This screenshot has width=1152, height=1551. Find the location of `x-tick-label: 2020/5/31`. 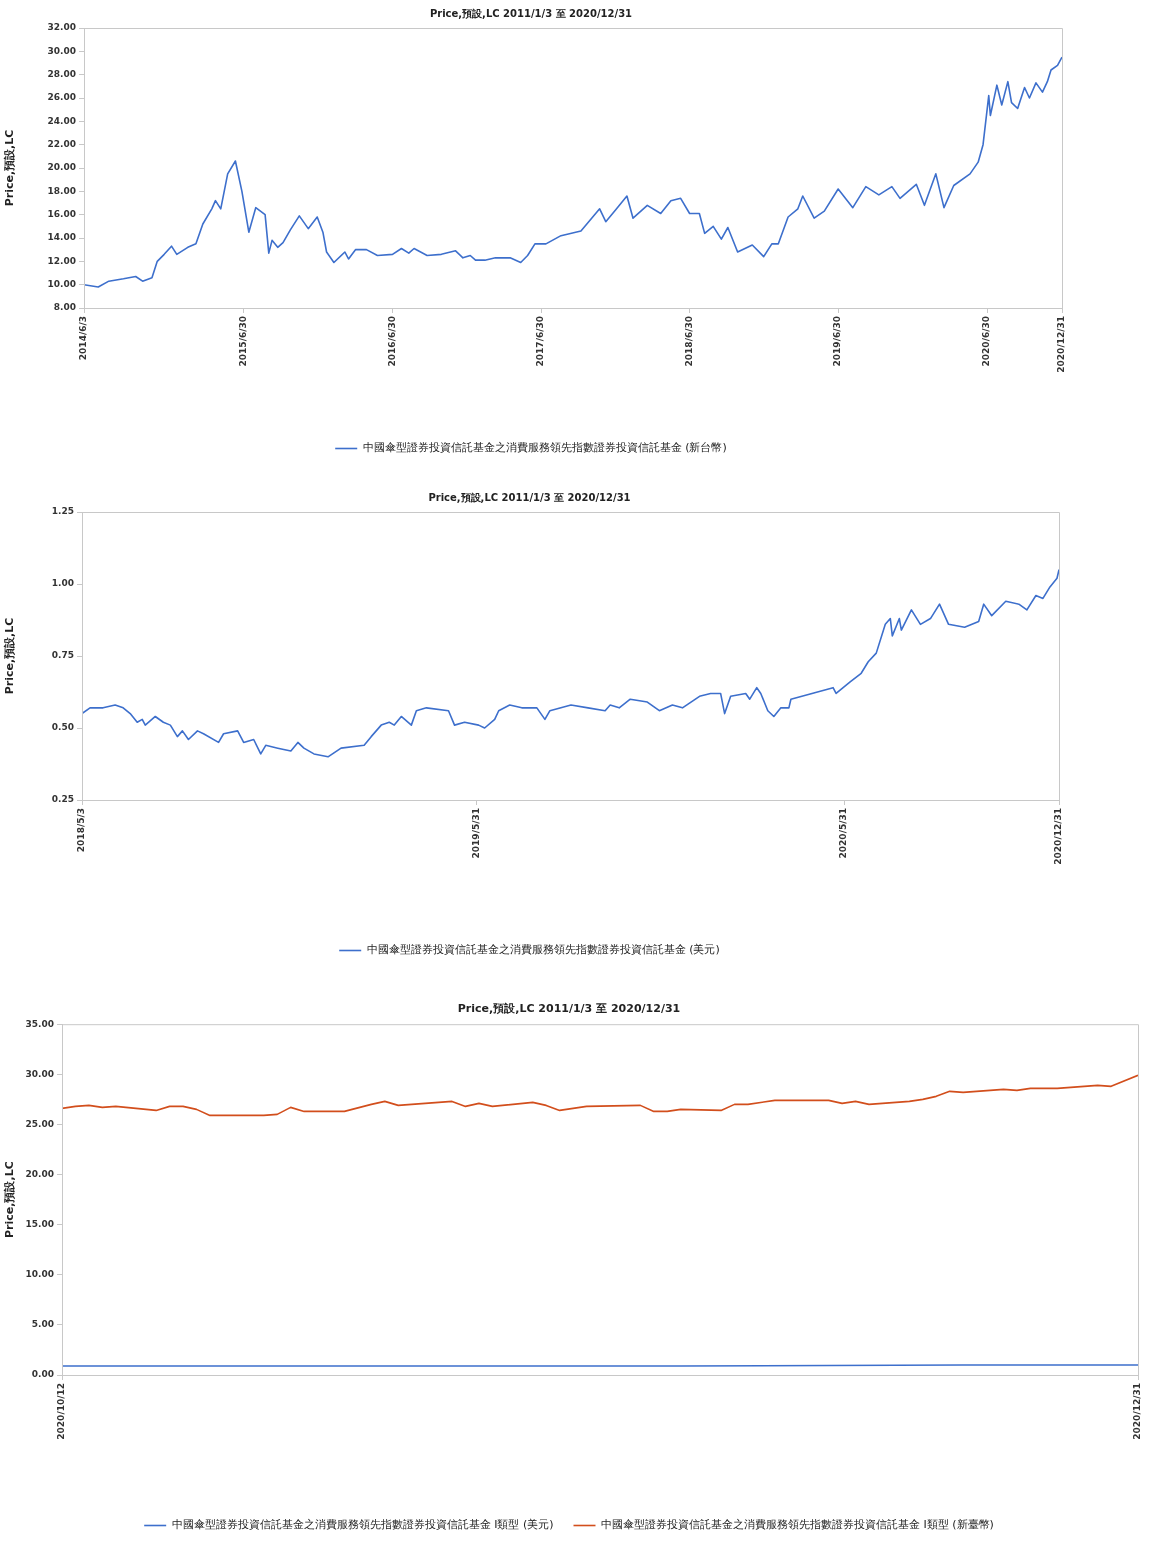

x-tick-label: 2020/5/31 is located at coordinates (843, 833).